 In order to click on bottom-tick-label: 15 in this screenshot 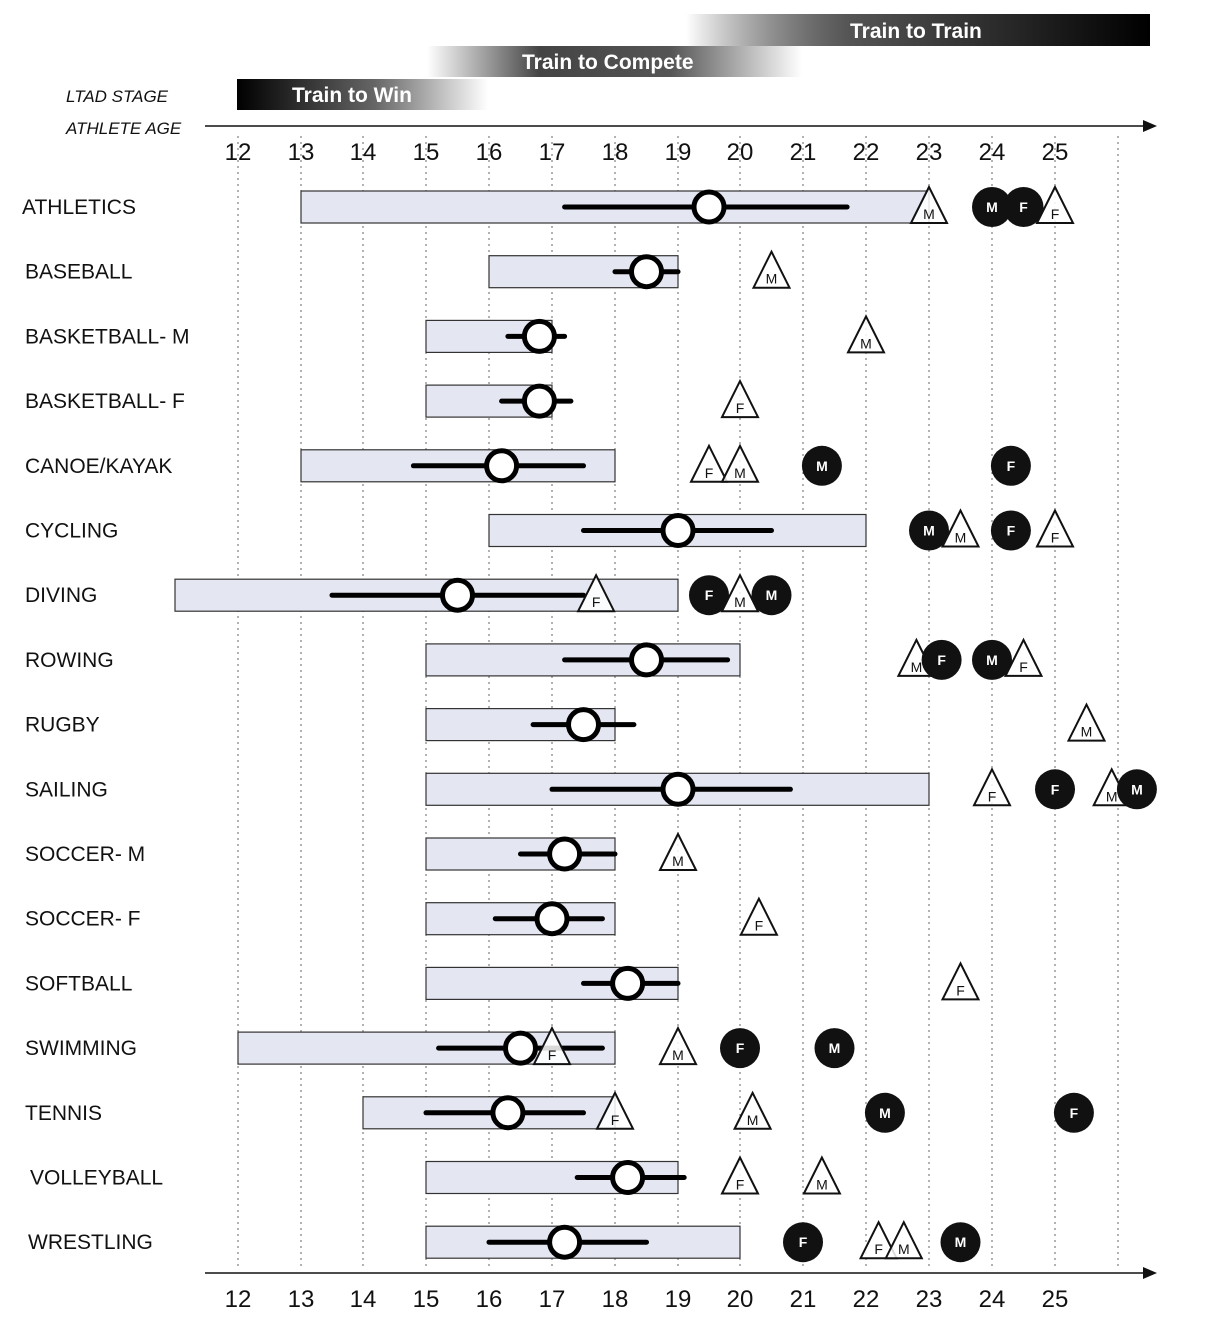, I will do `click(426, 1299)`.